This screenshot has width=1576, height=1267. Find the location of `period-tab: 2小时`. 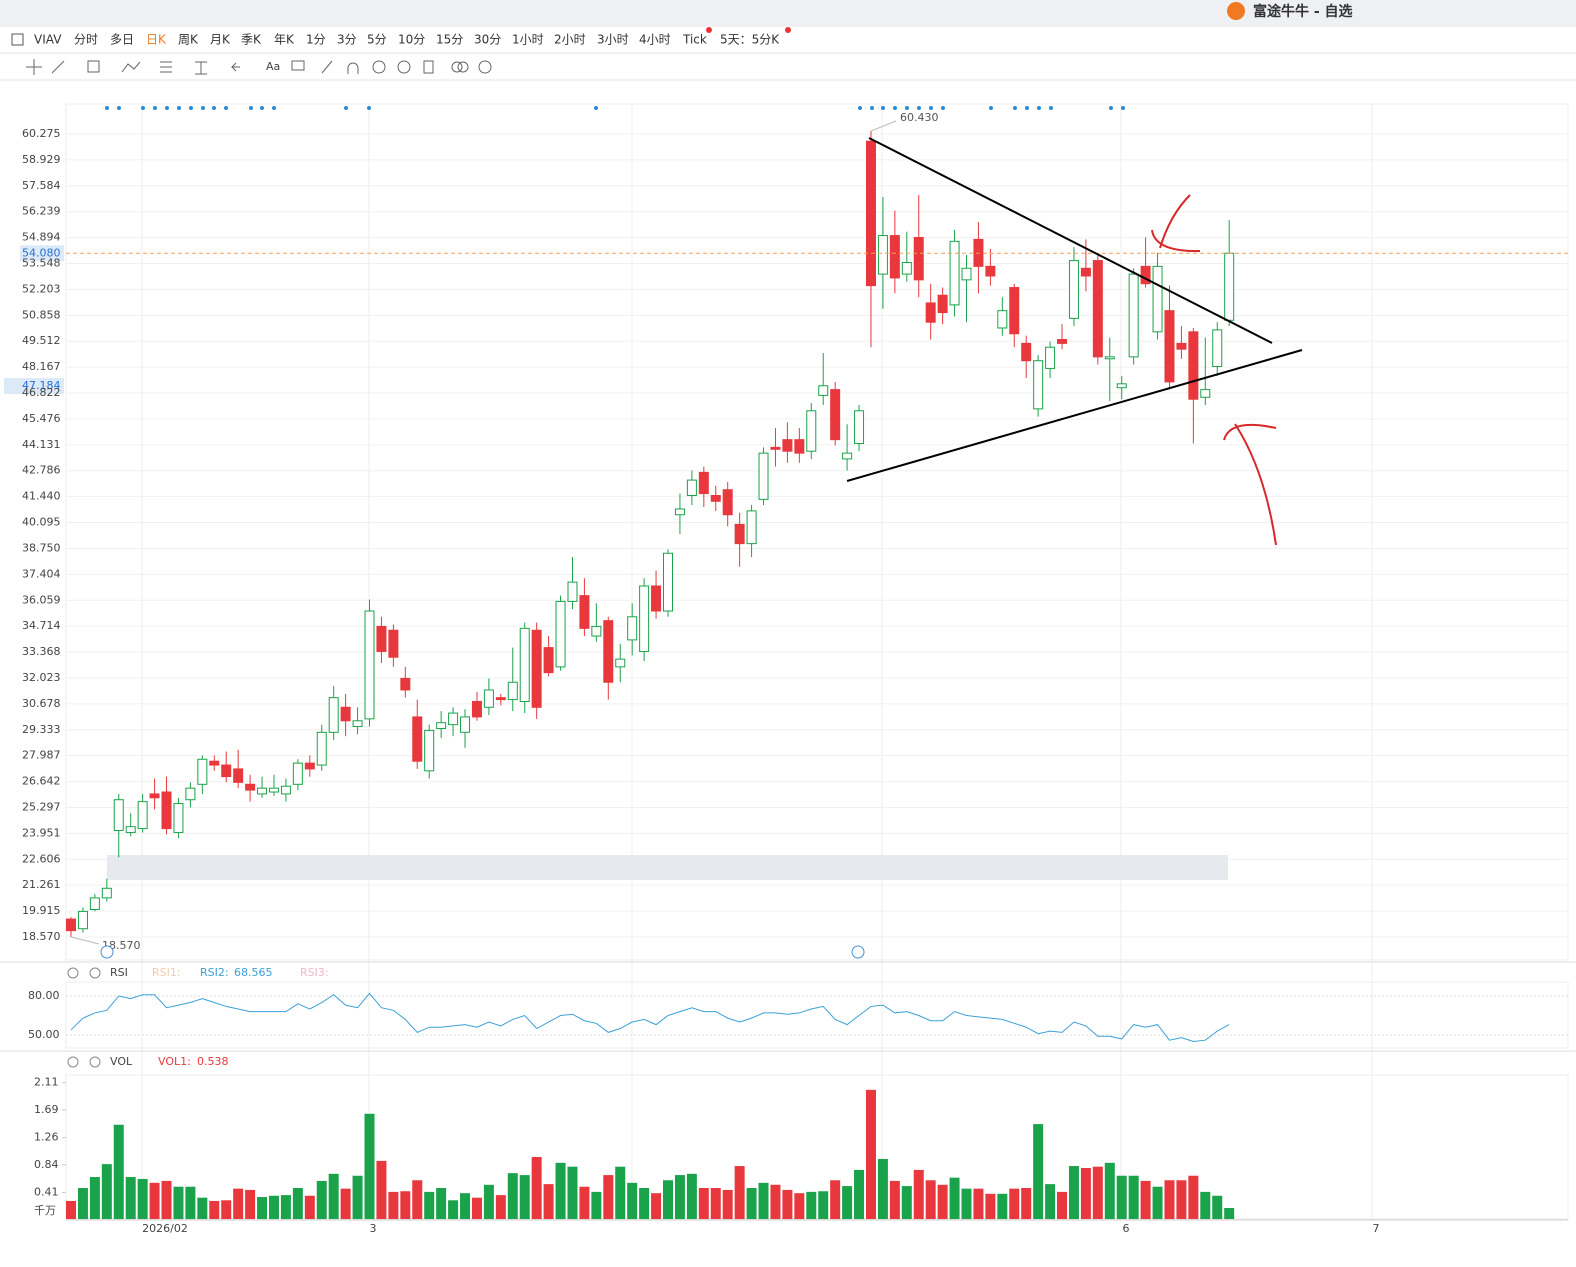

period-tab: 2小时 is located at coordinates (570, 40).